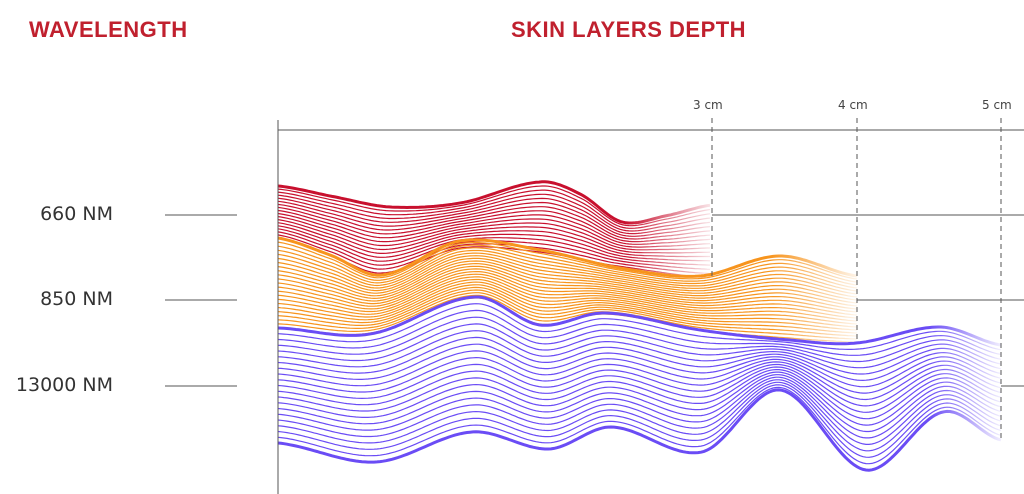  Describe the element at coordinates (629, 29) in the screenshot. I see `skin-depth-header: SKIN LAYERS DEPTH` at that location.